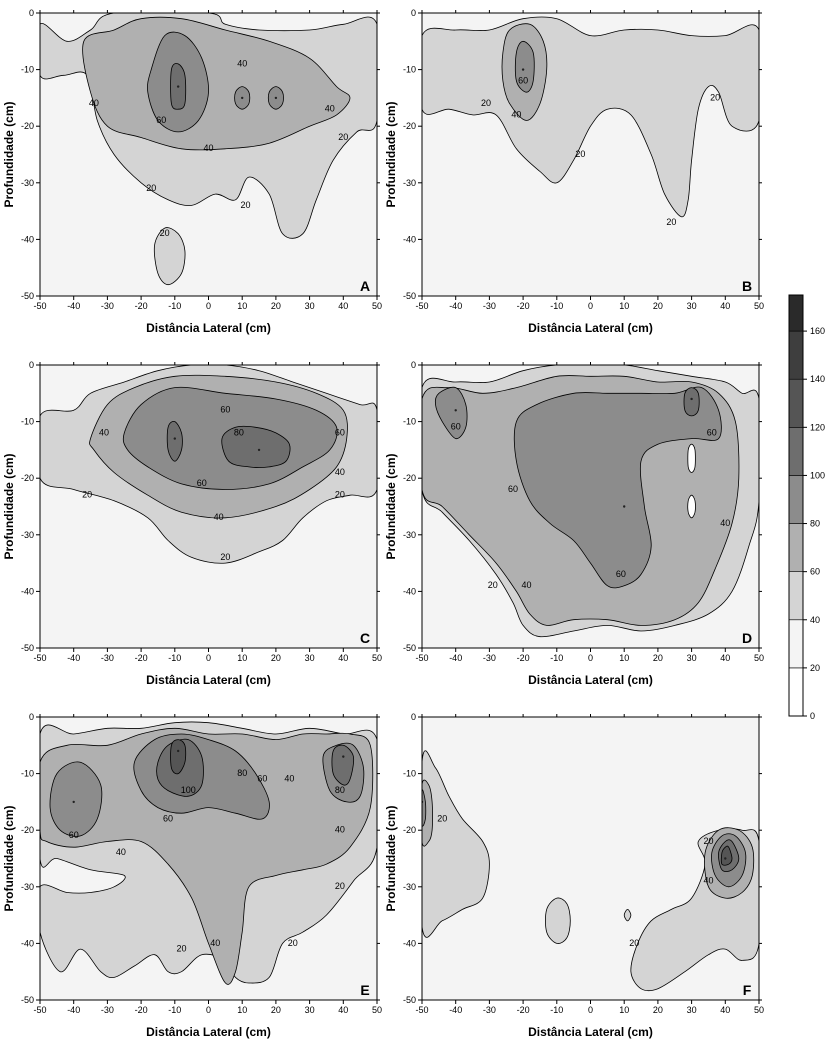  What do you see at coordinates (455, 658) in the screenshot?
I see `x-tick-label: -40` at bounding box center [455, 658].